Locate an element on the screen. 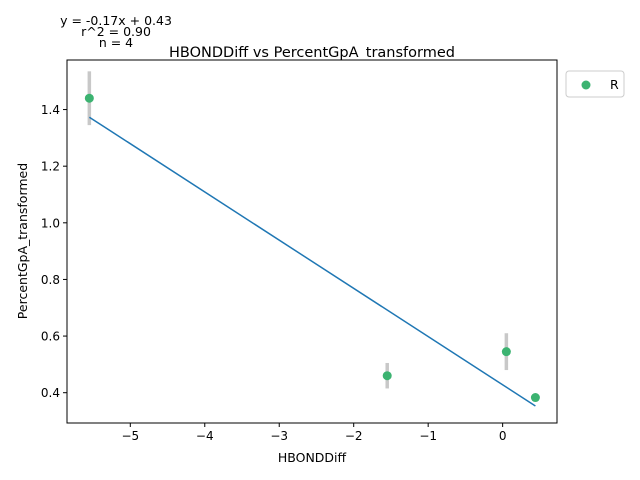  legend: R is located at coordinates (595, 84).